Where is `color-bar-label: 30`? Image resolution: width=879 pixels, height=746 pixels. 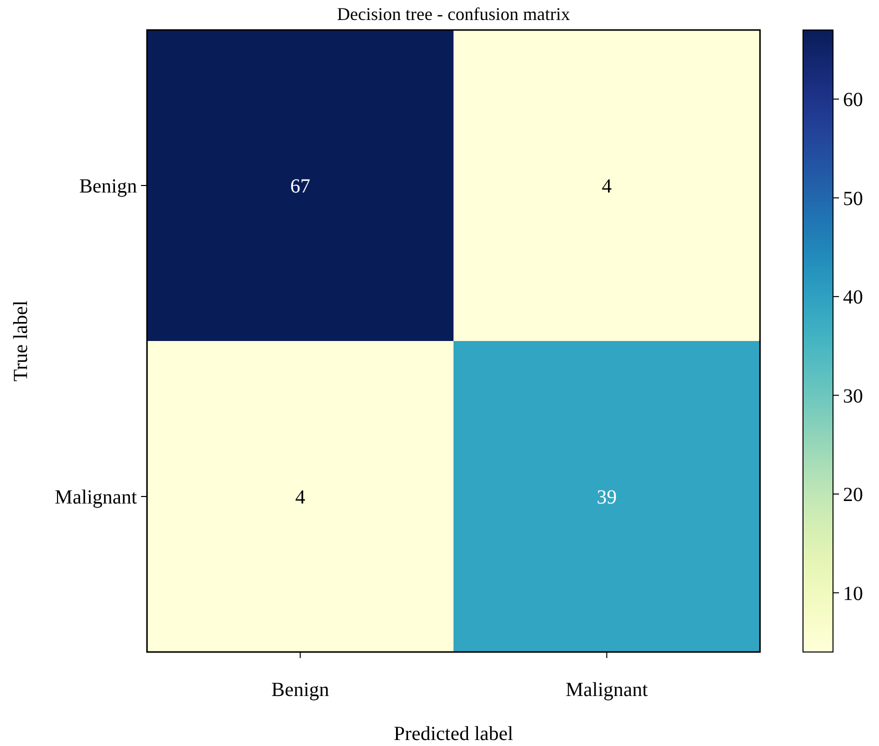
color-bar-label: 30 is located at coordinates (853, 396).